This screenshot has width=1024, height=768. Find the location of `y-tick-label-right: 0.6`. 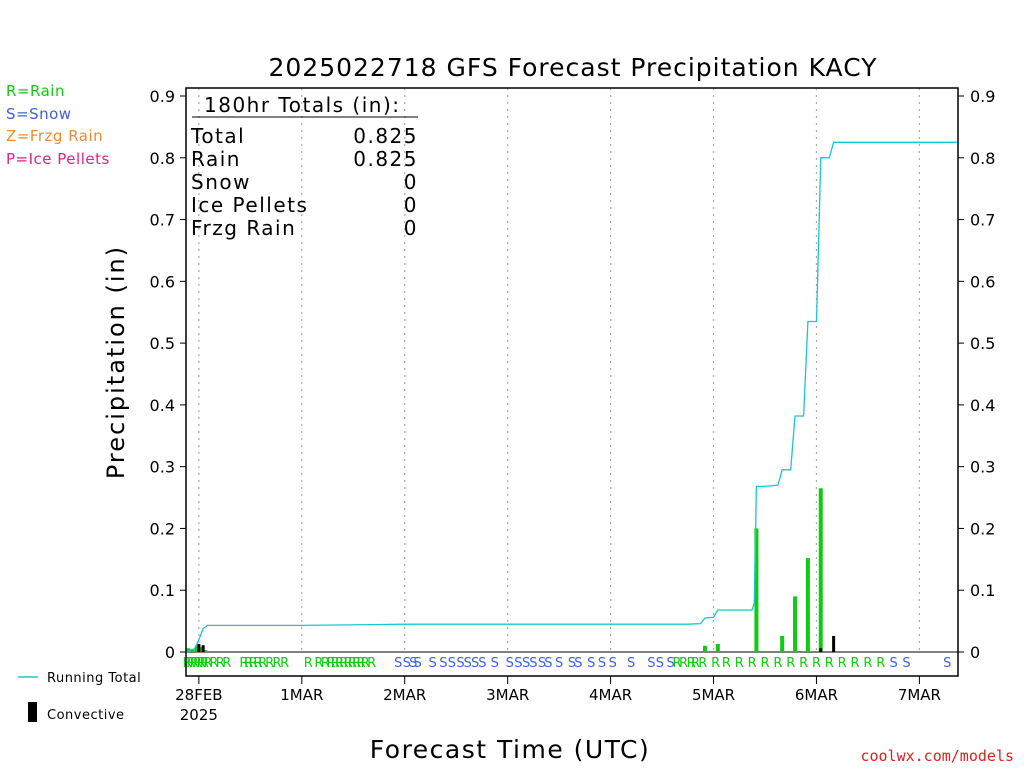

y-tick-label-right: 0.6 is located at coordinates (982, 281).